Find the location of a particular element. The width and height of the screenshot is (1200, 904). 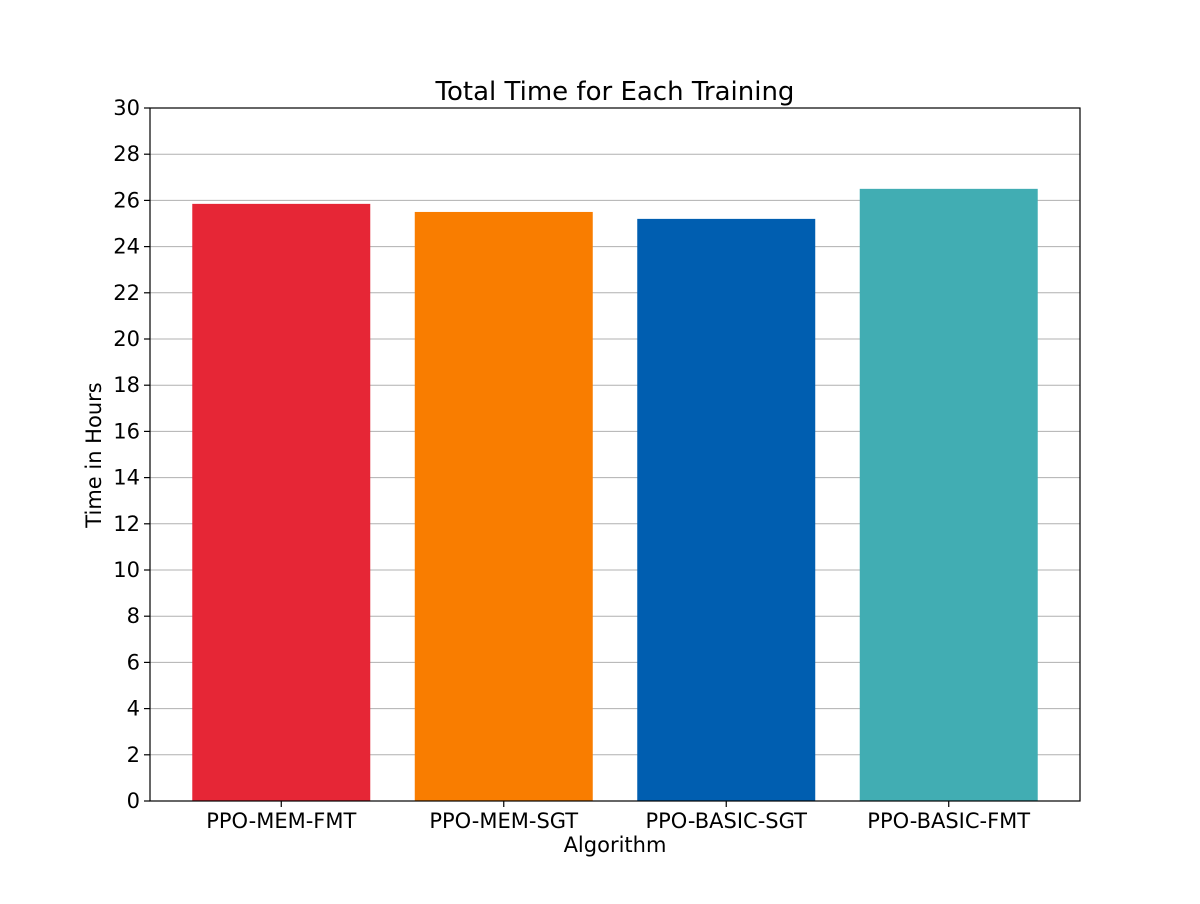

x-tick-label: PPO-BASIC-SGT is located at coordinates (726, 821).